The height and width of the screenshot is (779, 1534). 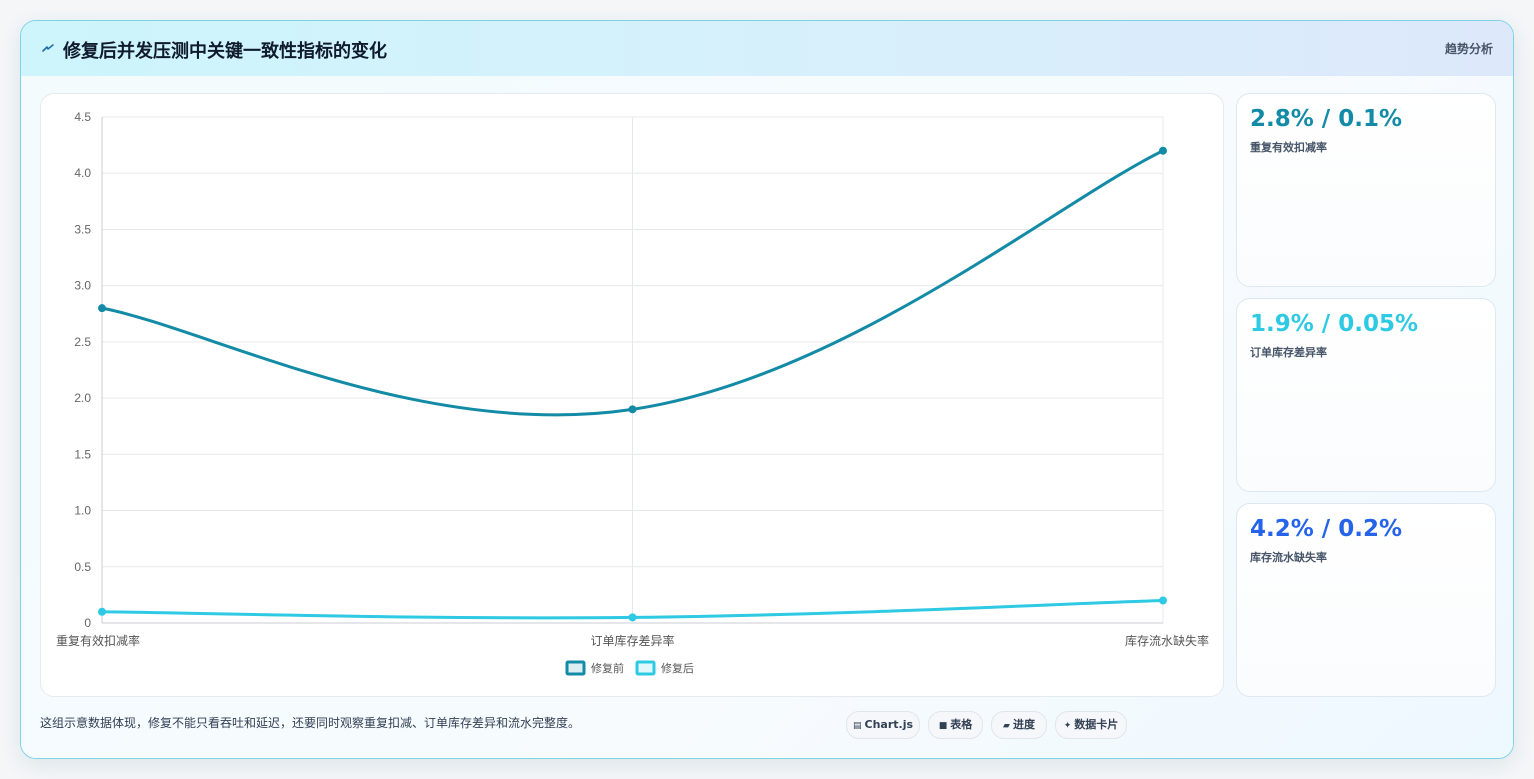 What do you see at coordinates (1326, 529) in the screenshot?
I see `stat-value: 4.2% / 0.2%` at bounding box center [1326, 529].